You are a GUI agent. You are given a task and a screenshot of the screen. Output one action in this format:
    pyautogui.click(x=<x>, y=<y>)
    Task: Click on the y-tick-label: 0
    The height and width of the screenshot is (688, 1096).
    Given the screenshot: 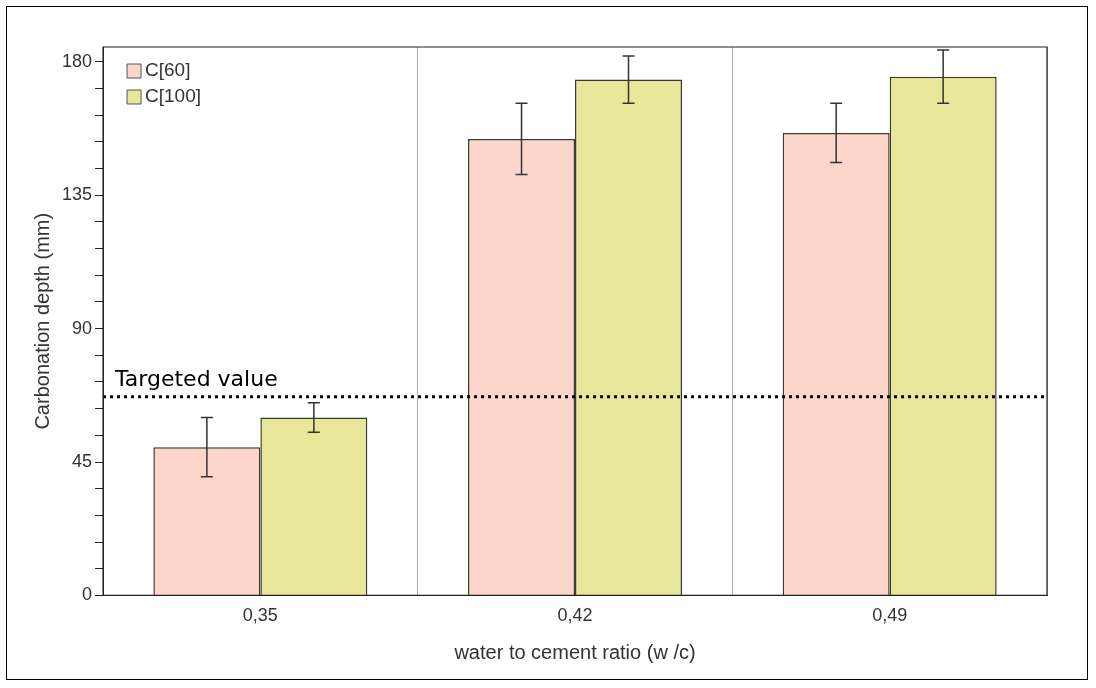 What is the action you would take?
    pyautogui.click(x=87, y=594)
    